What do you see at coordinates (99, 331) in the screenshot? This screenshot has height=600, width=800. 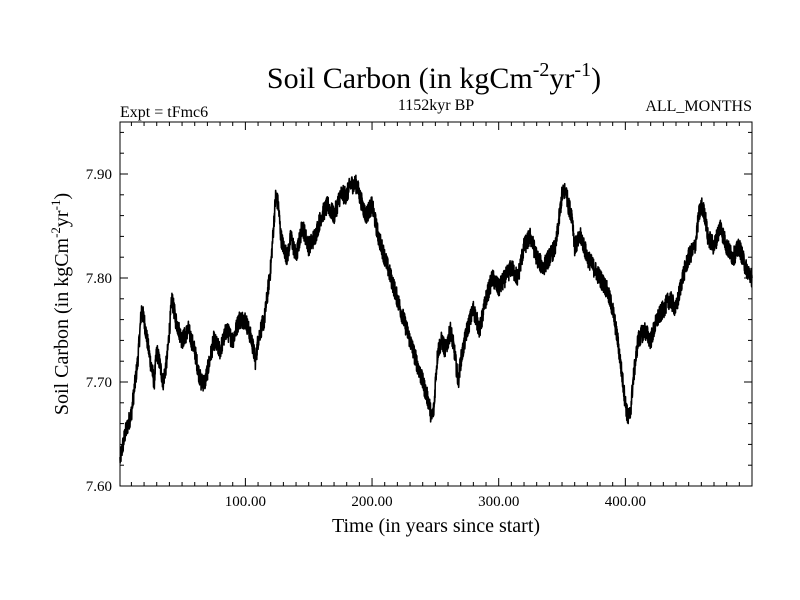 I see `y-tick-labels: 7.60 7.70 7.80 7.90` at bounding box center [99, 331].